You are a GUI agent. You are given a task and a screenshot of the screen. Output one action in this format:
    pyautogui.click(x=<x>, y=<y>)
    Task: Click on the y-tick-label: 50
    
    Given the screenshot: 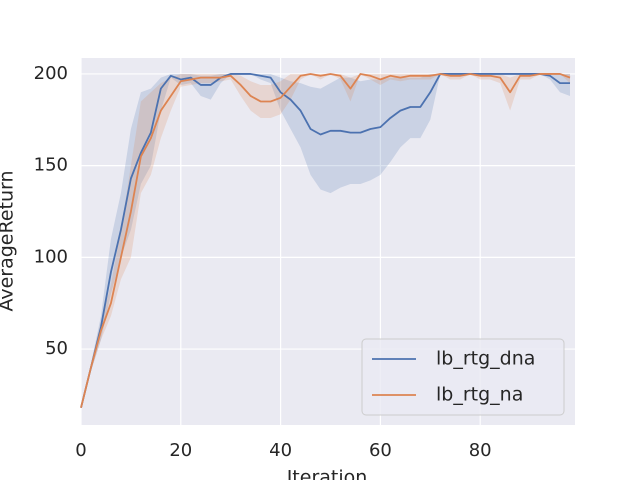 What is the action you would take?
    pyautogui.click(x=56, y=348)
    